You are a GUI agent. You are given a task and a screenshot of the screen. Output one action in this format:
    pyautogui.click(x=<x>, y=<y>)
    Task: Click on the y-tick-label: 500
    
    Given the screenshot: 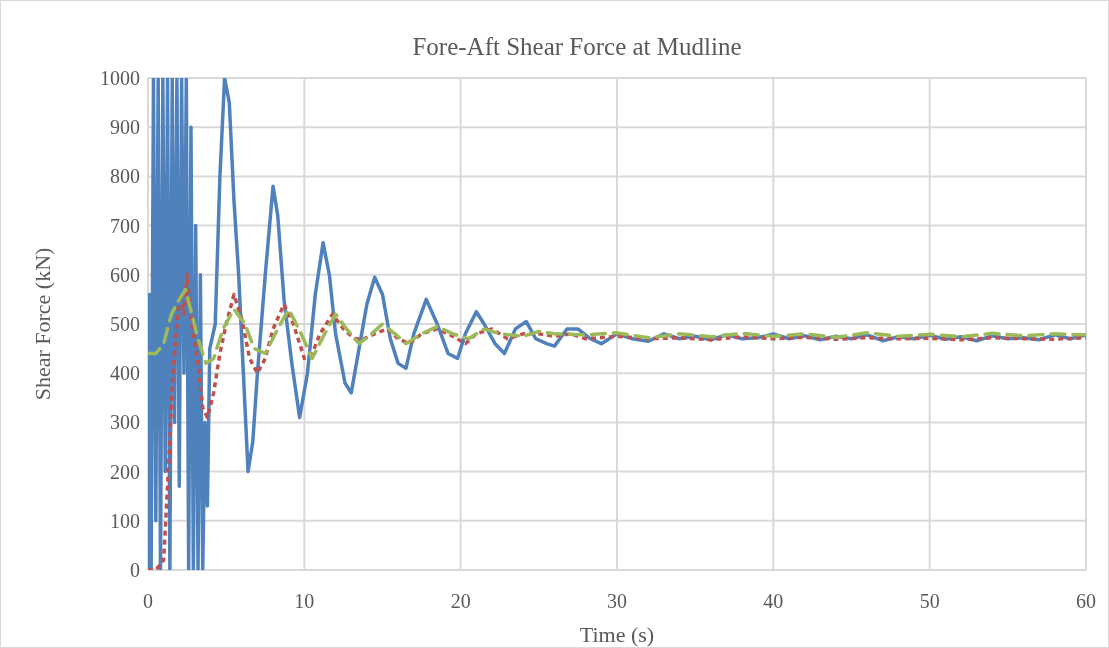 What is the action you would take?
    pyautogui.click(x=125, y=324)
    